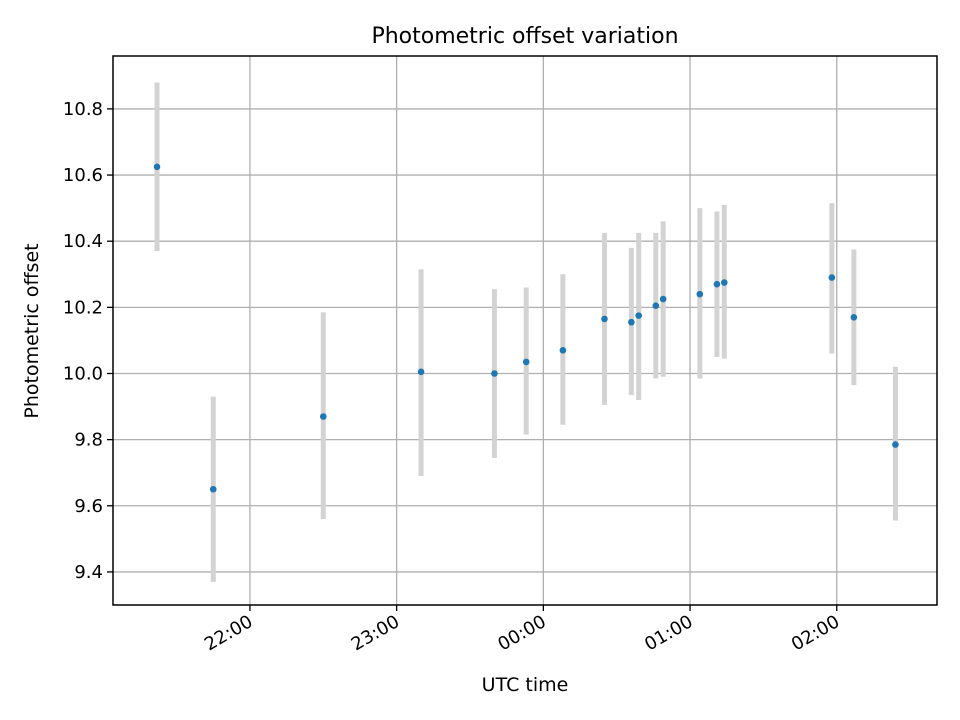 Image resolution: width=960 pixels, height=720 pixels. Describe the element at coordinates (83, 307) in the screenshot. I see `y-tick-label: 10.2` at that location.